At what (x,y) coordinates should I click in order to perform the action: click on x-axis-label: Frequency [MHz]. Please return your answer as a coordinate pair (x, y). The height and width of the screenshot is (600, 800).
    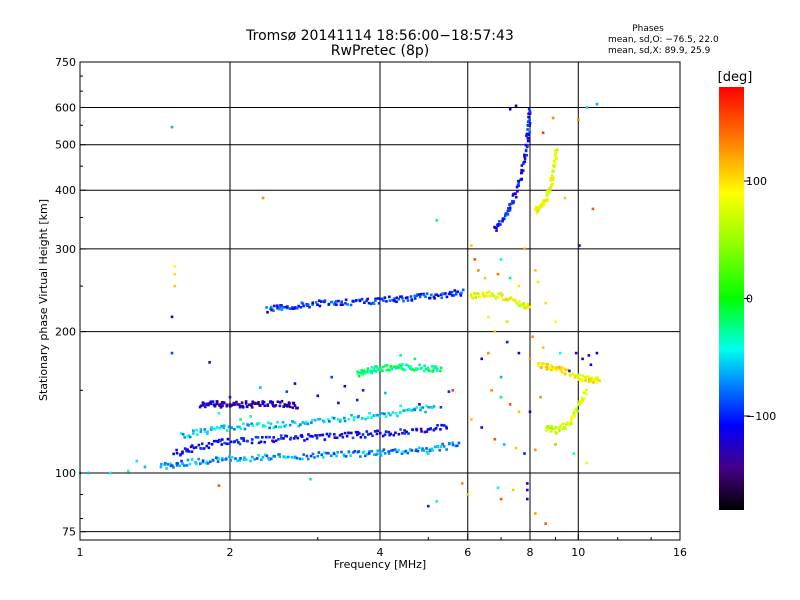
    Looking at the image, I should click on (380, 564).